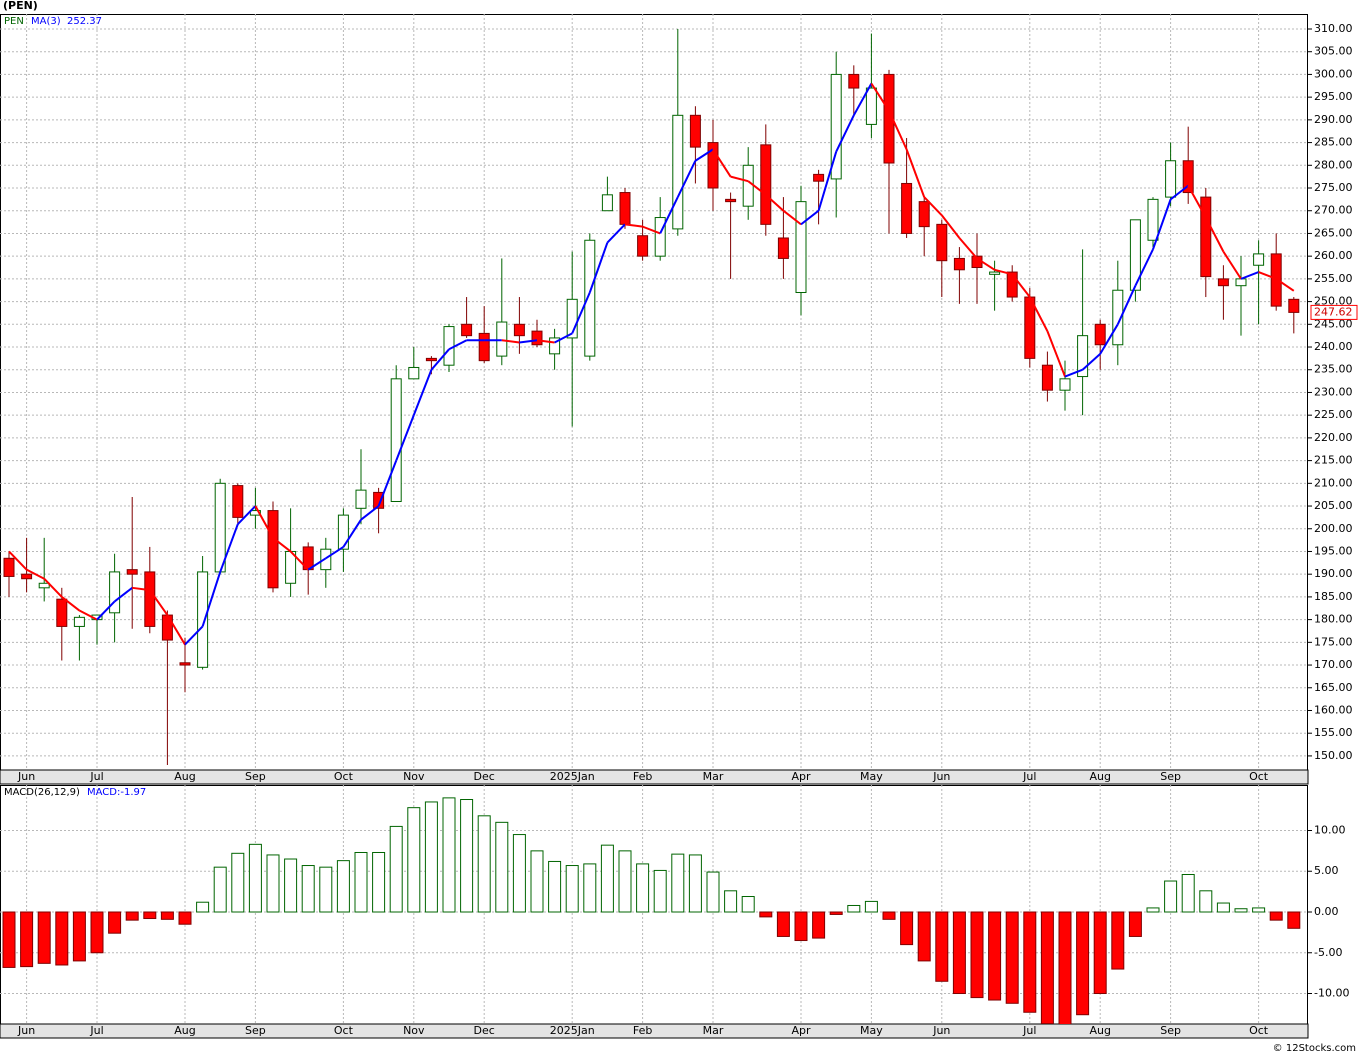  What do you see at coordinates (1333, 73) in the screenshot?
I see `y-tick-label: 300.00` at bounding box center [1333, 73].